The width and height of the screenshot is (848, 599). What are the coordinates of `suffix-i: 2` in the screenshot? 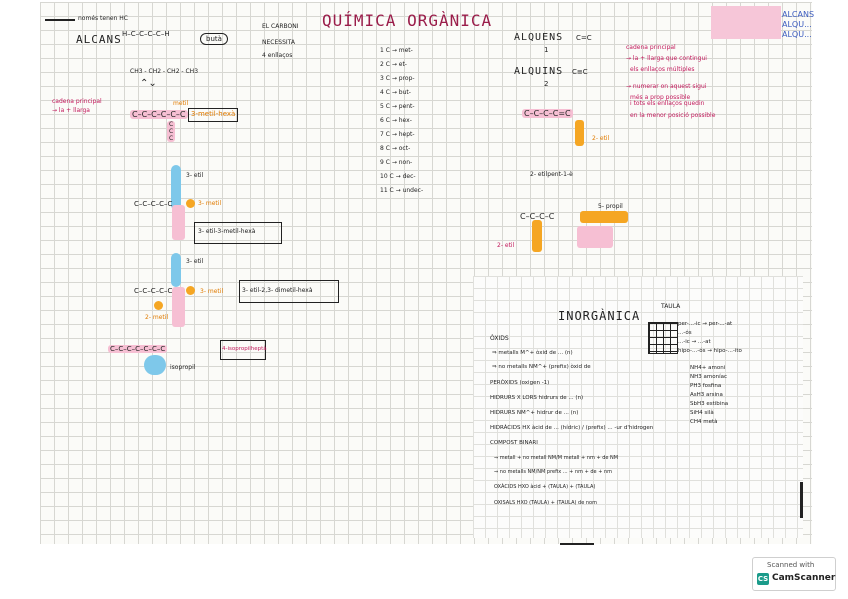 It's located at (546, 84).